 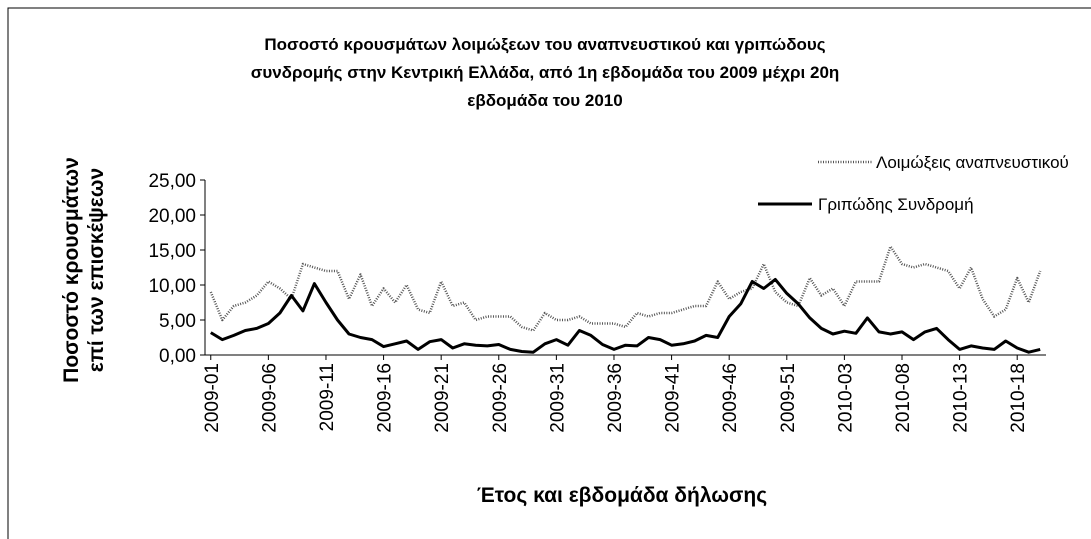 I want to click on x-tick-label: 2009-21, so click(x=442, y=398).